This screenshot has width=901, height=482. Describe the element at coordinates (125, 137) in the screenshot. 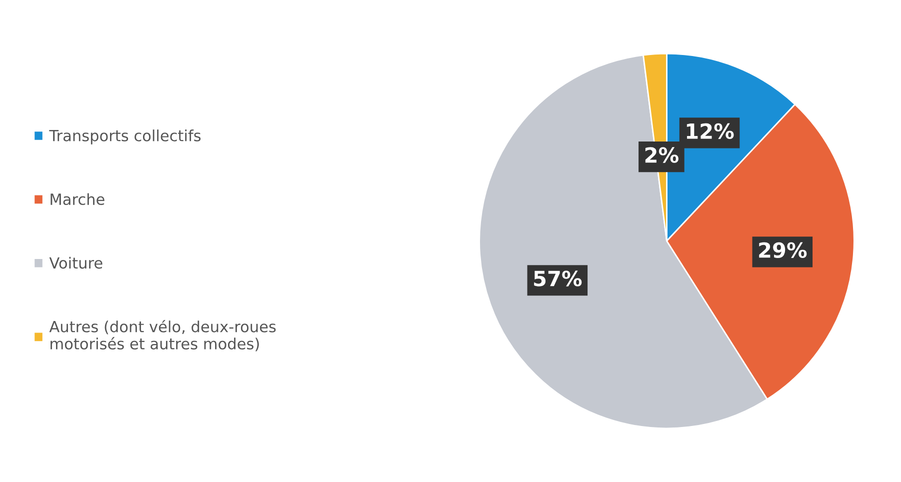

I see `legend-label: Transports collectifs` at that location.